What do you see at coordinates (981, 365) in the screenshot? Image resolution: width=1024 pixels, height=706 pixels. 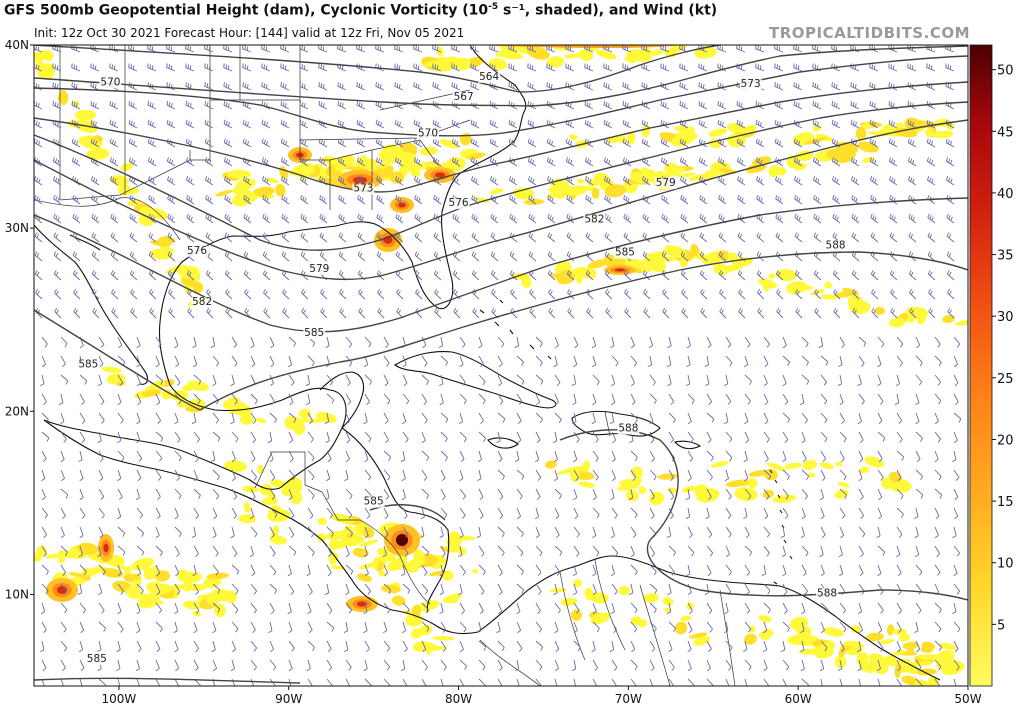 I see `colorbar-gradient` at bounding box center [981, 365].